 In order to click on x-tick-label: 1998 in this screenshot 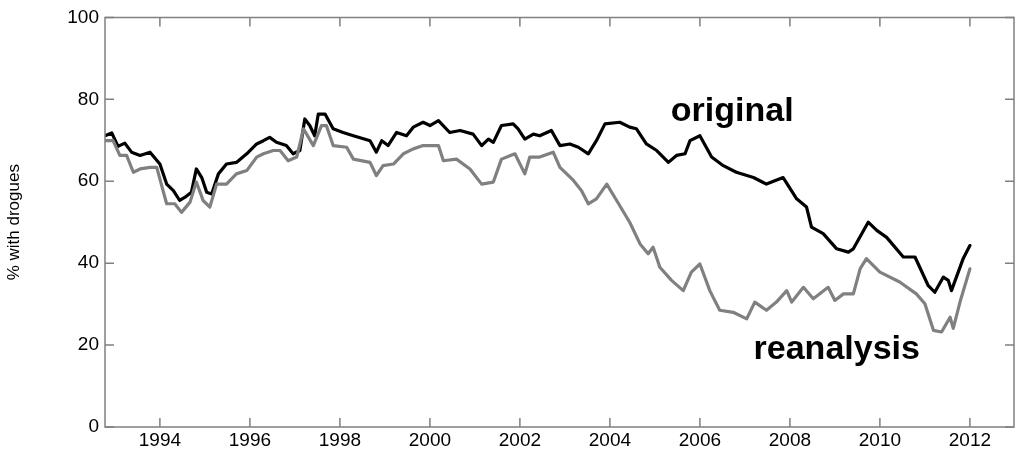, I will do `click(340, 439)`.